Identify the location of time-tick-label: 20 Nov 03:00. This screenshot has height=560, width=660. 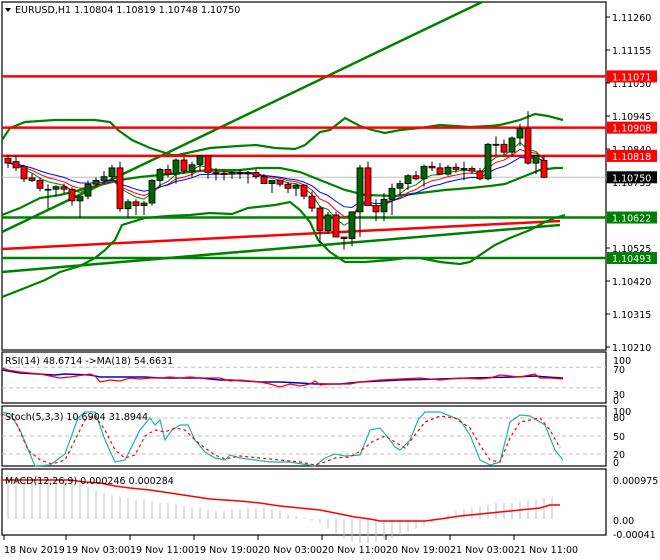
(290, 550).